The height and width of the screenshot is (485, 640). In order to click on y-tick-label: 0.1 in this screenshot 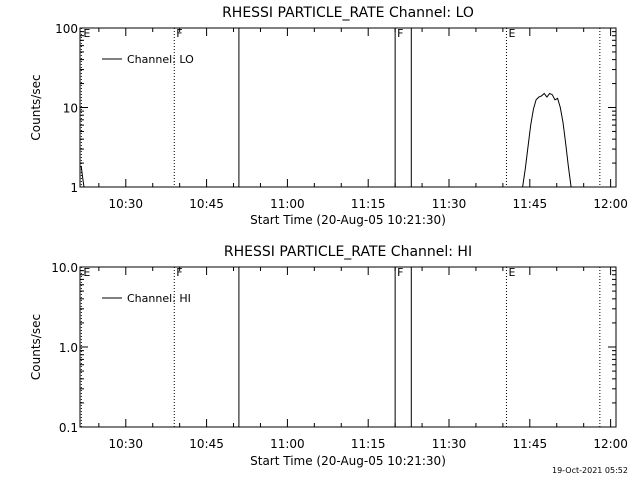, I will do `click(68, 428)`.